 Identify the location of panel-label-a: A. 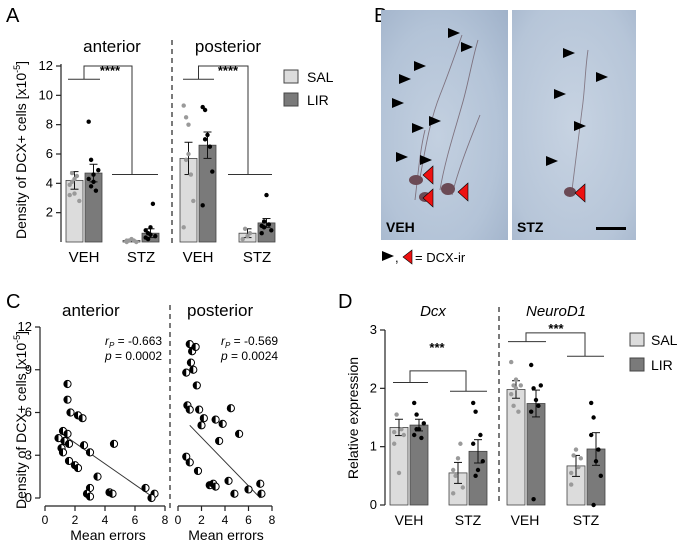
(13, 16).